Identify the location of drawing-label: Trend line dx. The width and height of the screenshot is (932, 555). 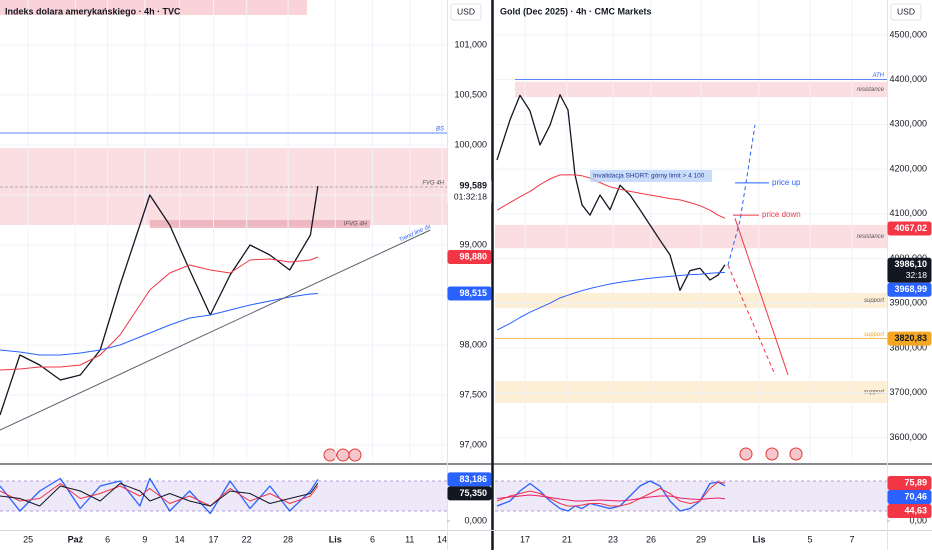
(415, 233).